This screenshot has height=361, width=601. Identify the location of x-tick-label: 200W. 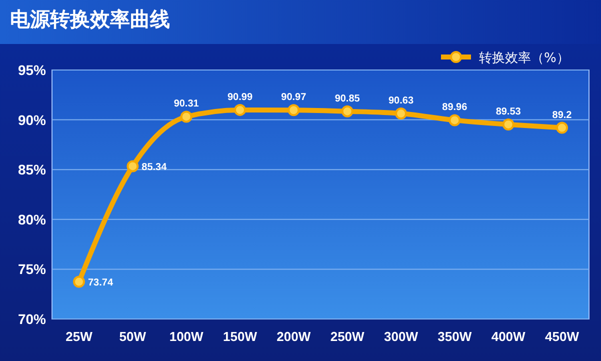
(294, 336).